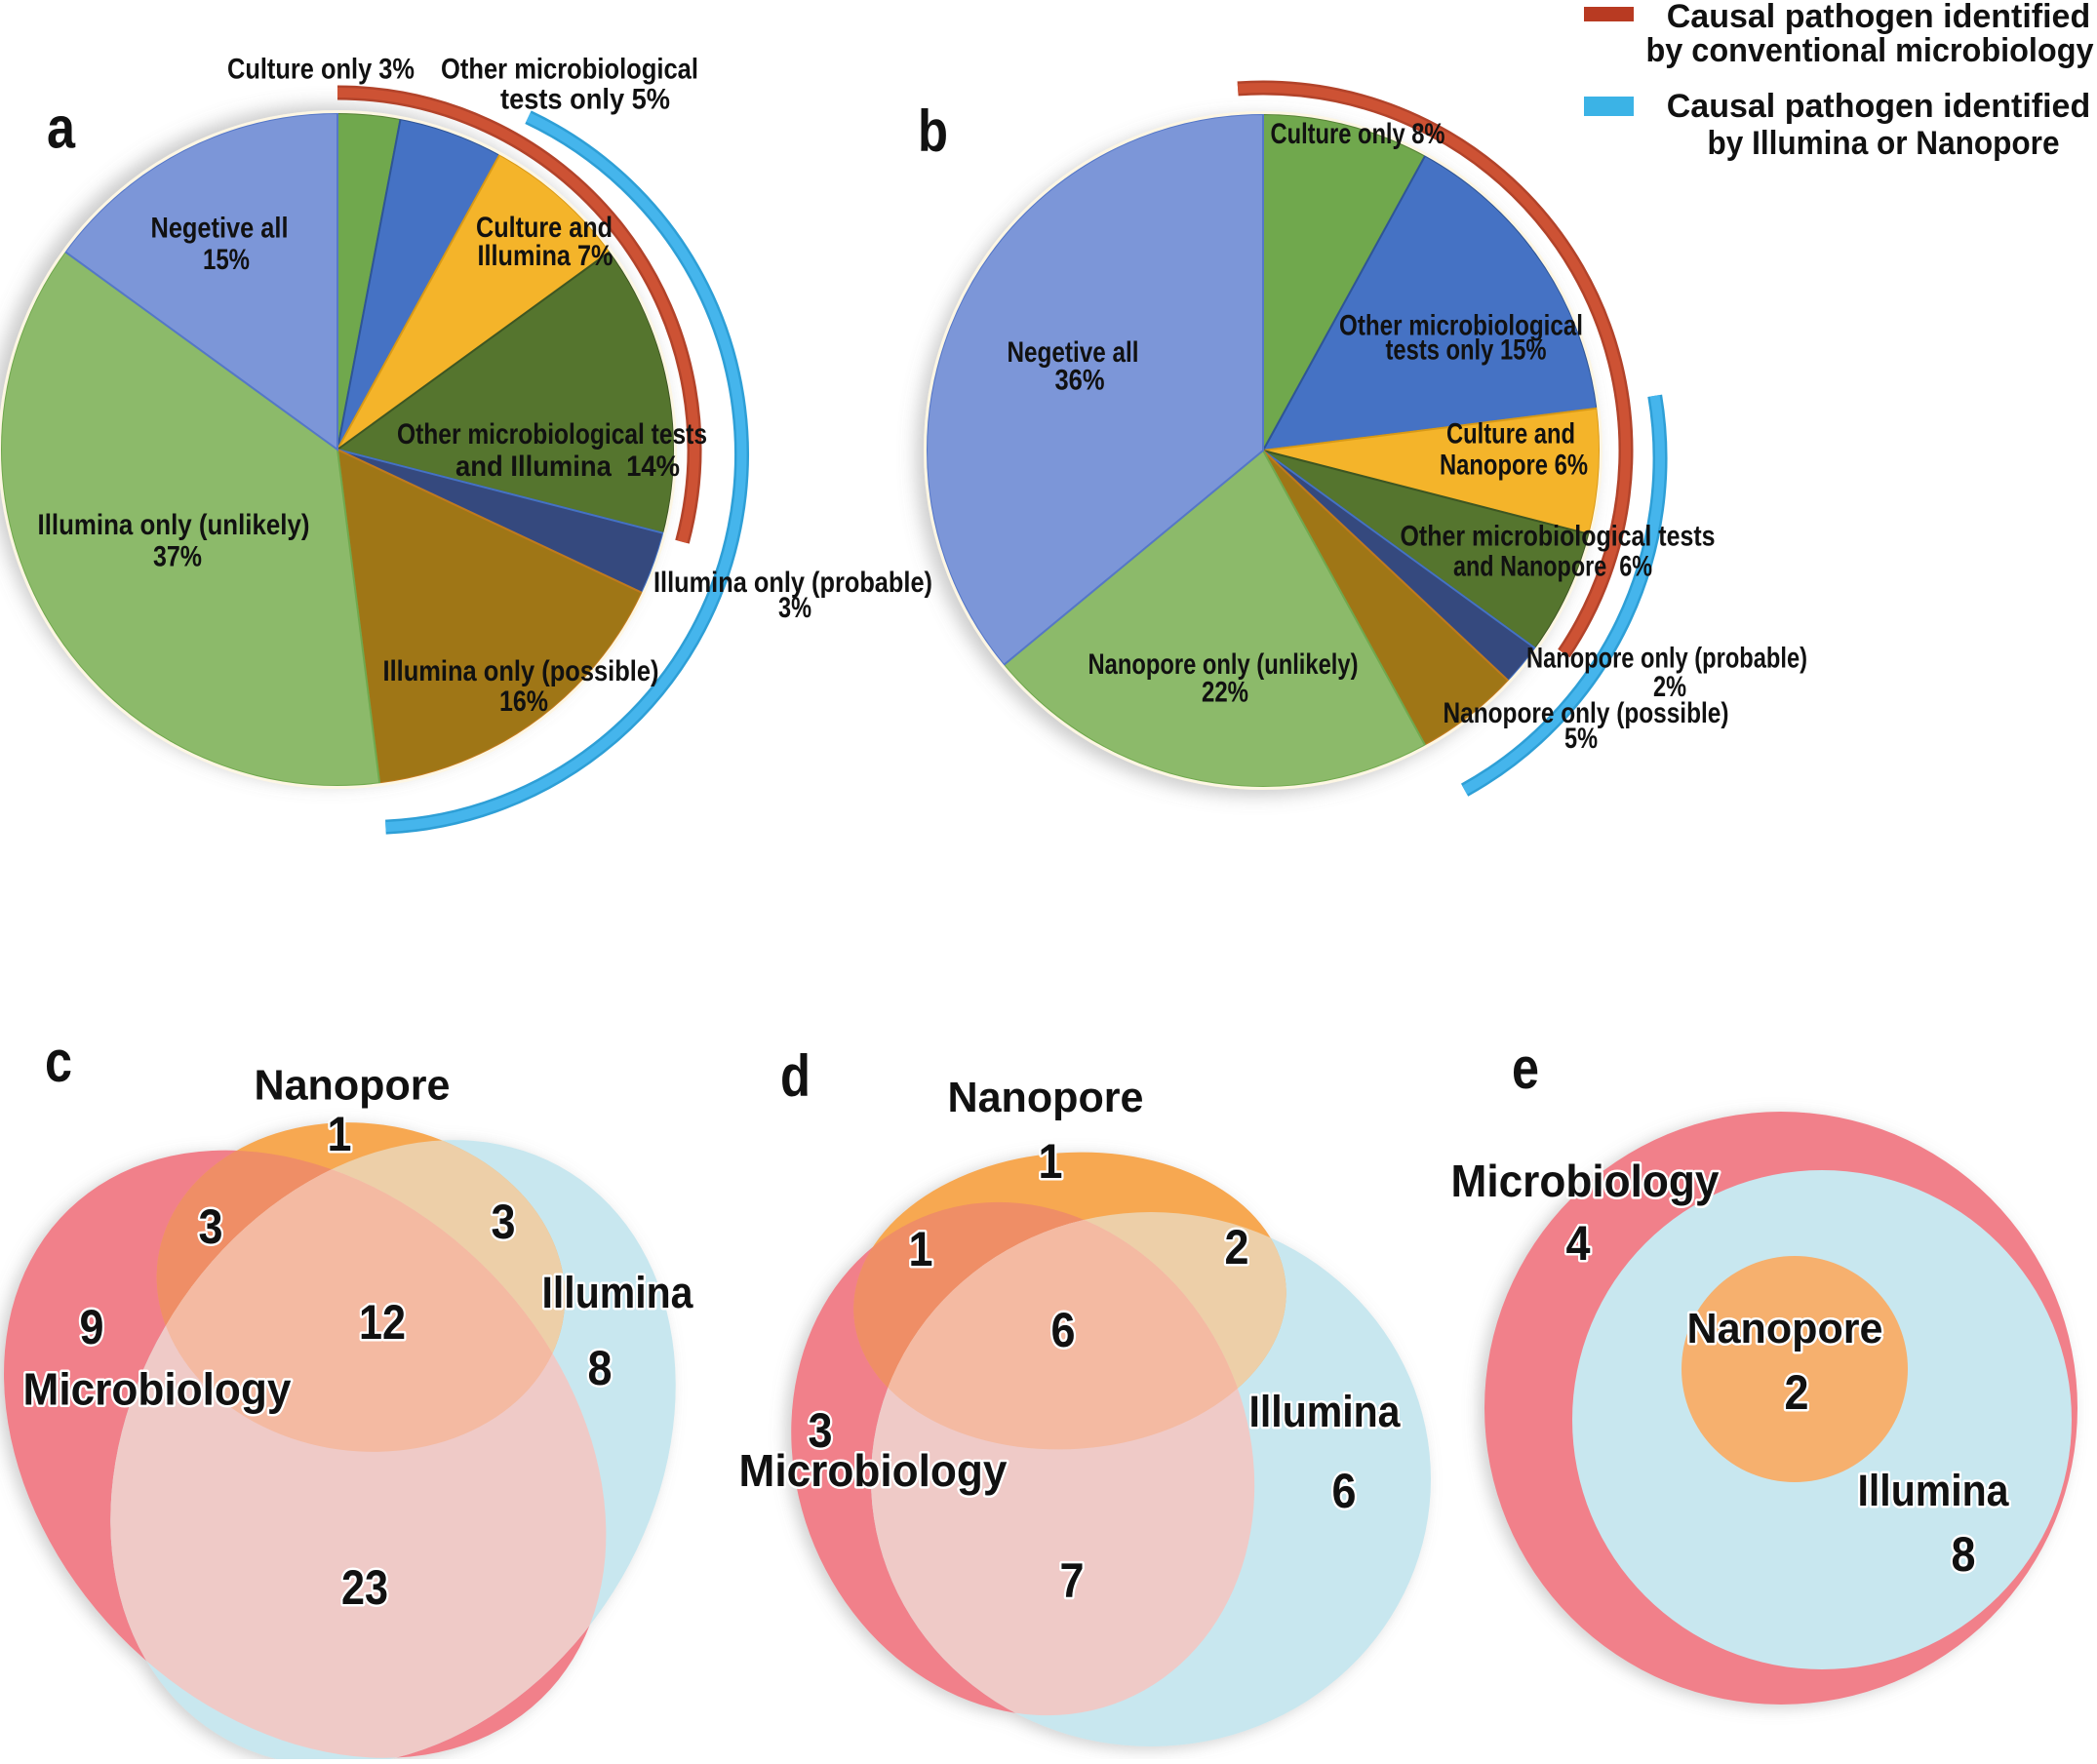 The image size is (2097, 1764). Describe the element at coordinates (177, 557) in the screenshot. I see `svg-text: 37%` at that location.